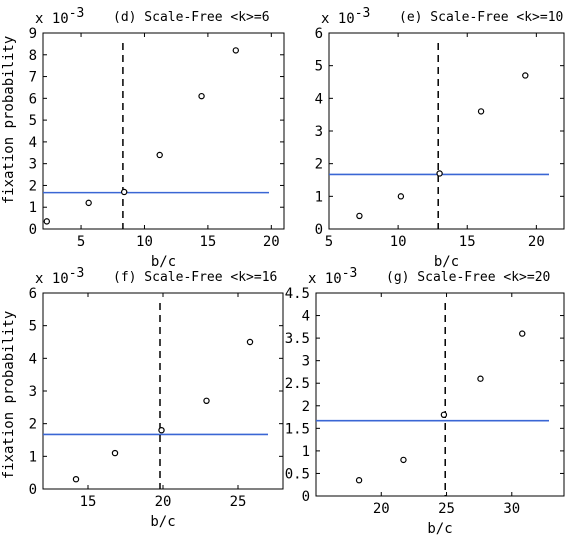  What do you see at coordinates (33, 34) in the screenshot?
I see `y-tick-label: 9` at bounding box center [33, 34].